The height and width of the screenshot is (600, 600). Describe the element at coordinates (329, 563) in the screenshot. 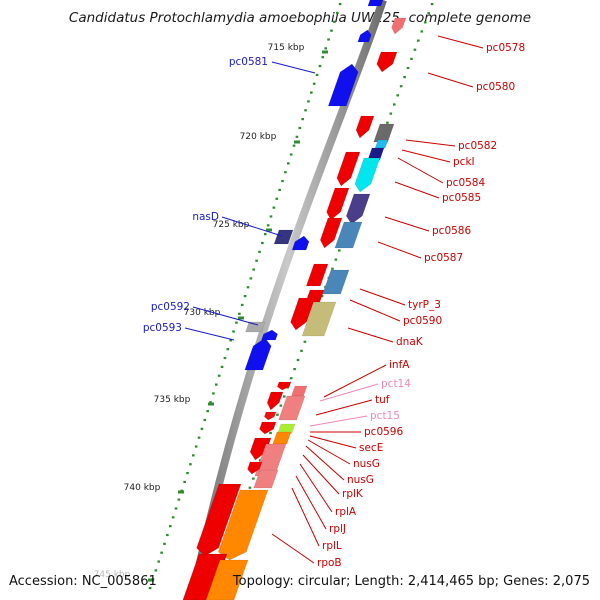

I see `gene-label-right: rpoB` at that location.